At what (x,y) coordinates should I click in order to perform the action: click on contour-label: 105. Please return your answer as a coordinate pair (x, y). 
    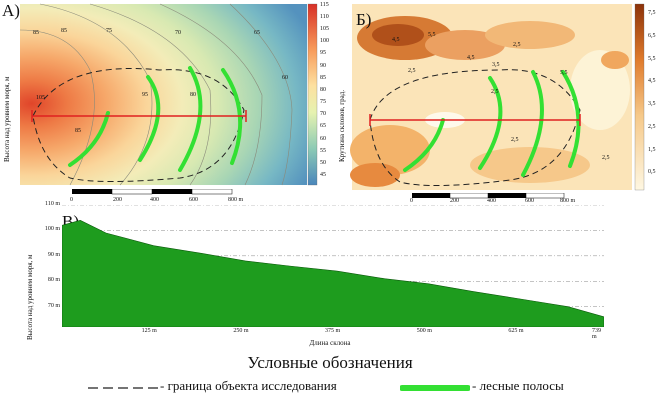
    Looking at the image, I should click on (40, 98).